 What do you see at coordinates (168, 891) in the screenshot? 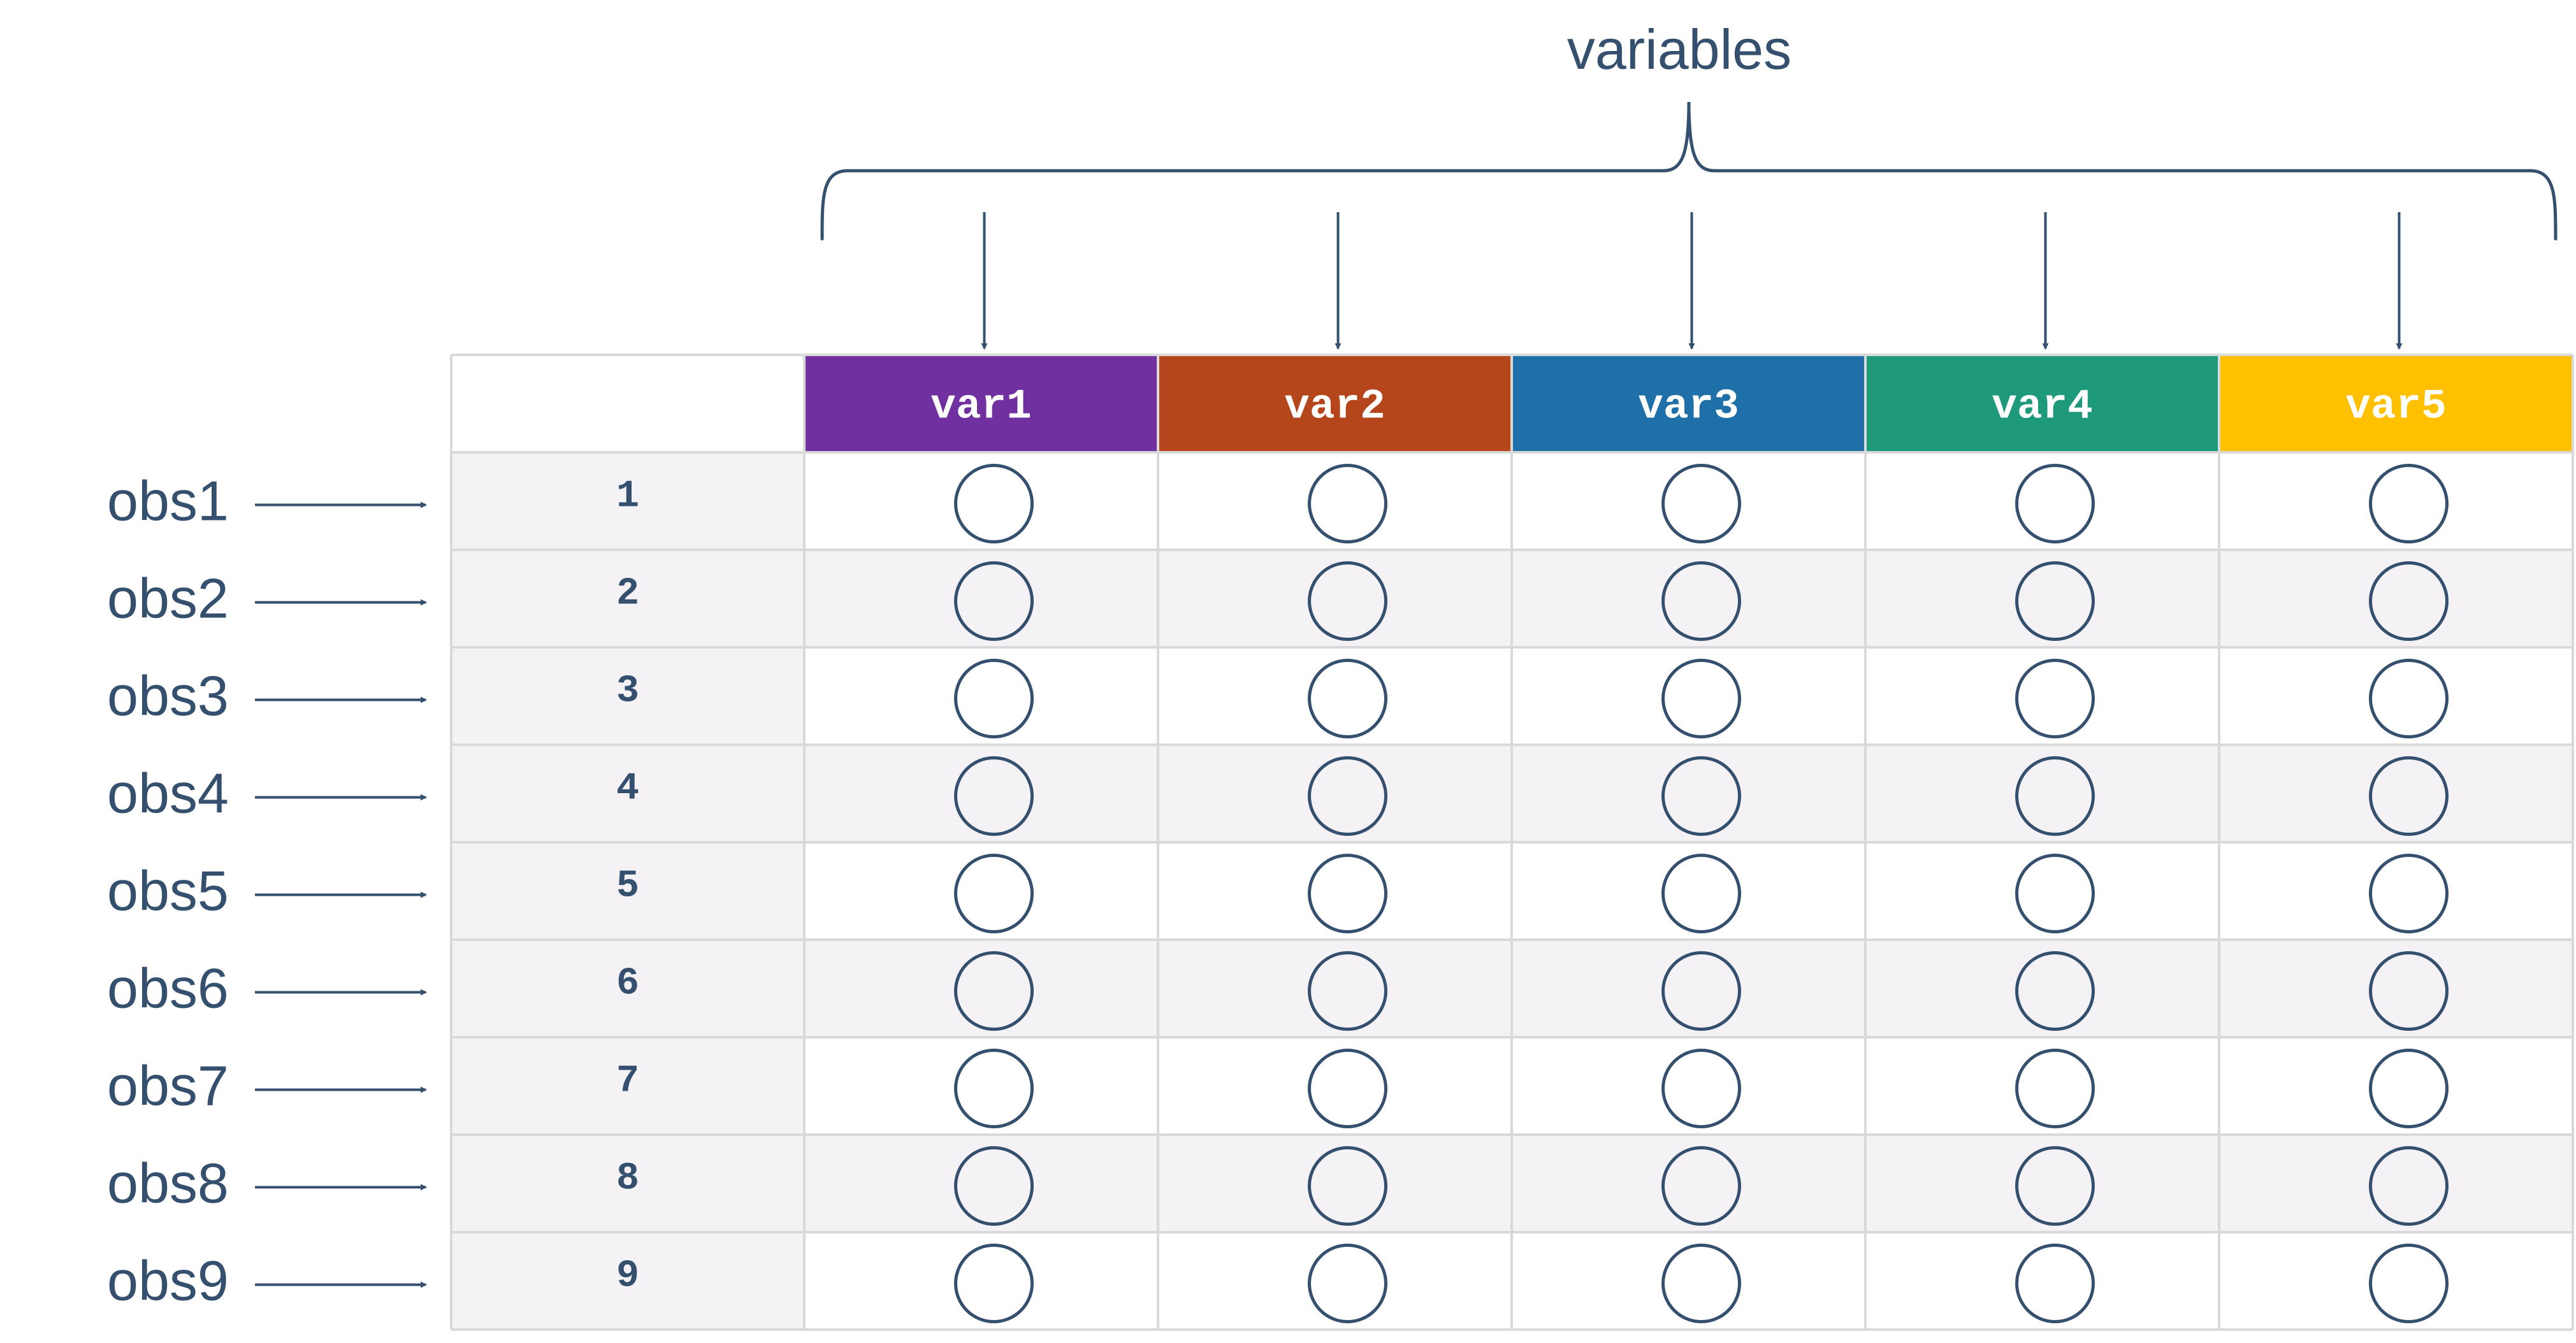
I see `observation-label: obs5` at bounding box center [168, 891].